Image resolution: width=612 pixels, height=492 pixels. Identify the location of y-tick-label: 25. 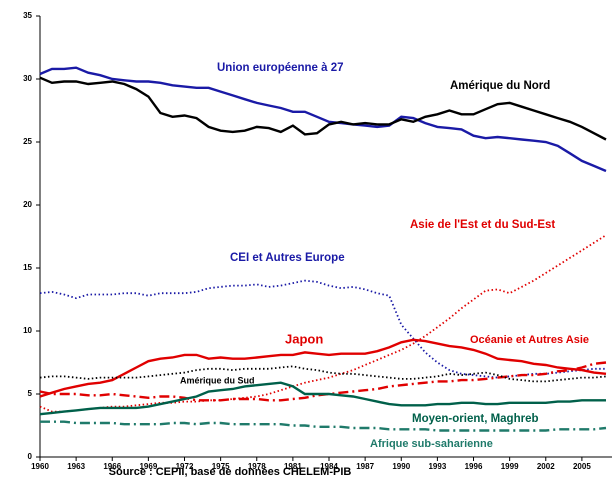
(27, 141).